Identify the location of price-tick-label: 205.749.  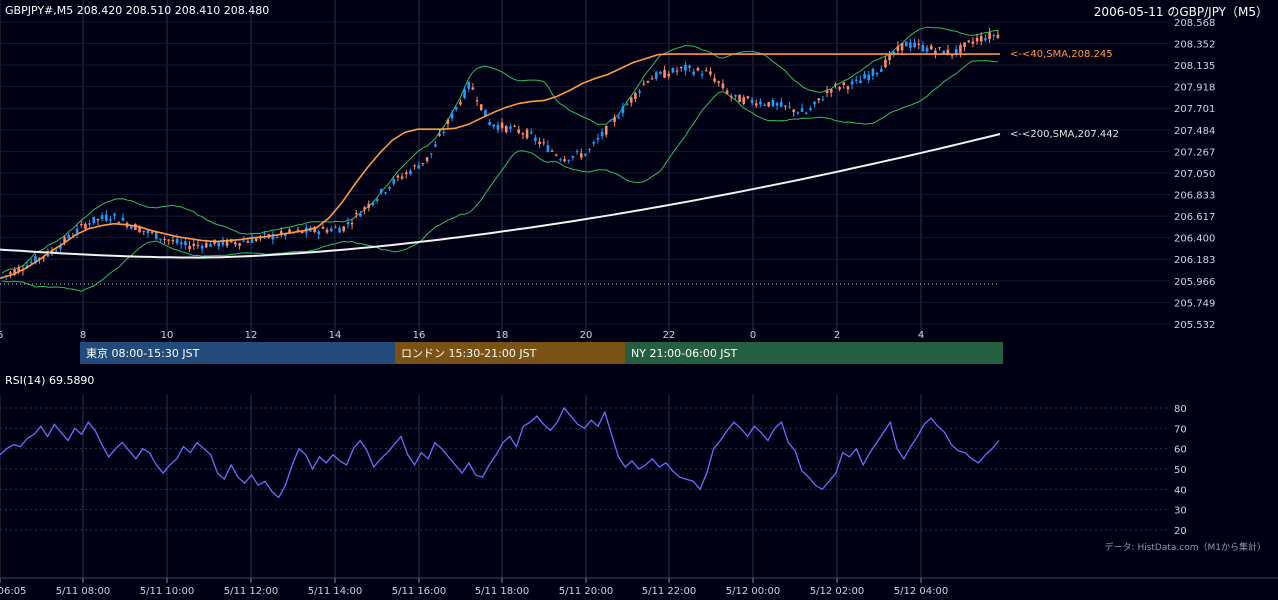
(1194, 303).